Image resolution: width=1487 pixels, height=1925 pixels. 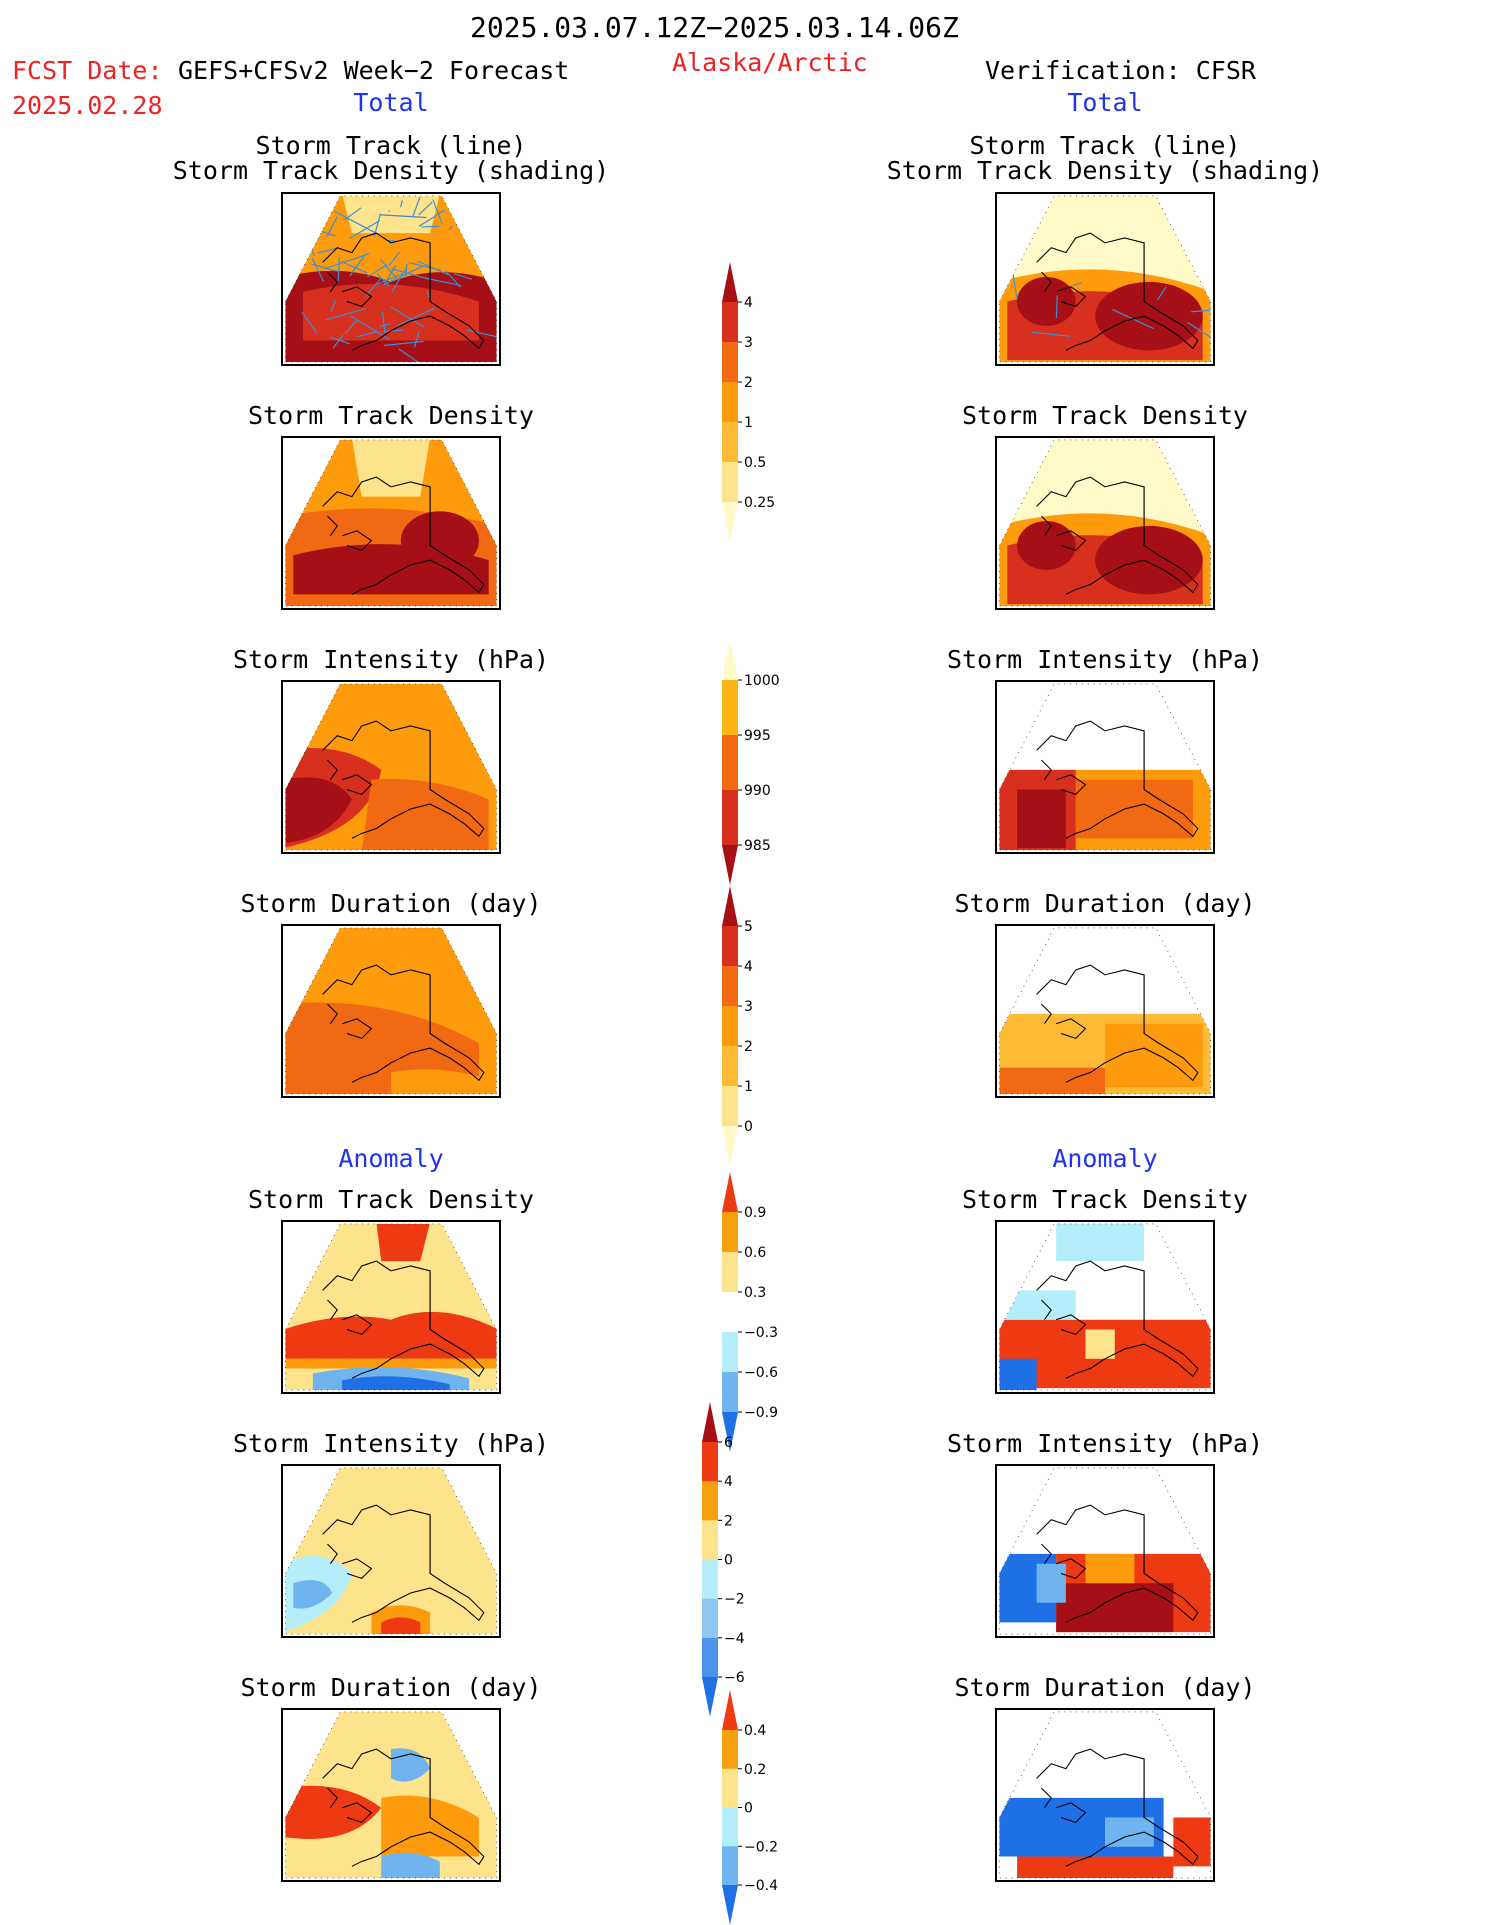 What do you see at coordinates (761, 1373) in the screenshot?
I see `colorbar-tick-label: −0.6` at bounding box center [761, 1373].